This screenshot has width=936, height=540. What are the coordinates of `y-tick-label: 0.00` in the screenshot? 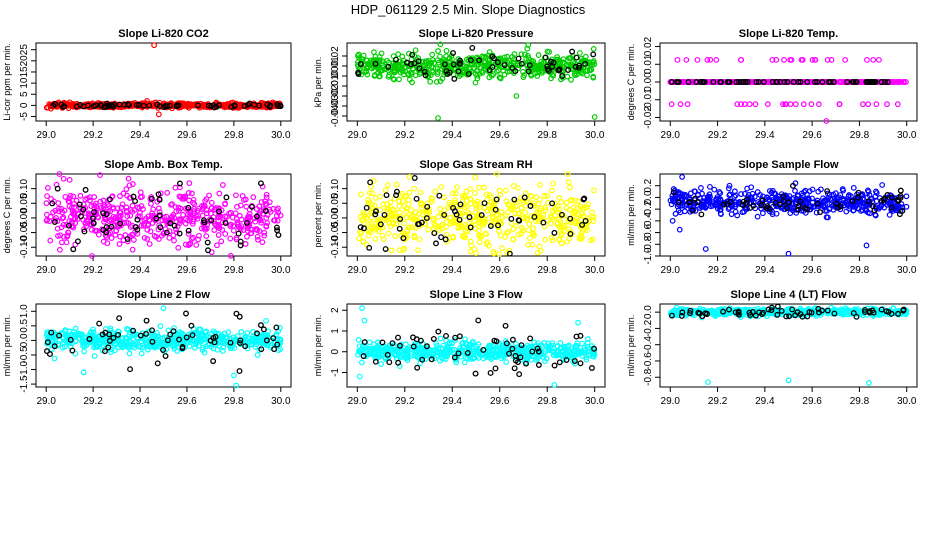 It's located at (24, 218).